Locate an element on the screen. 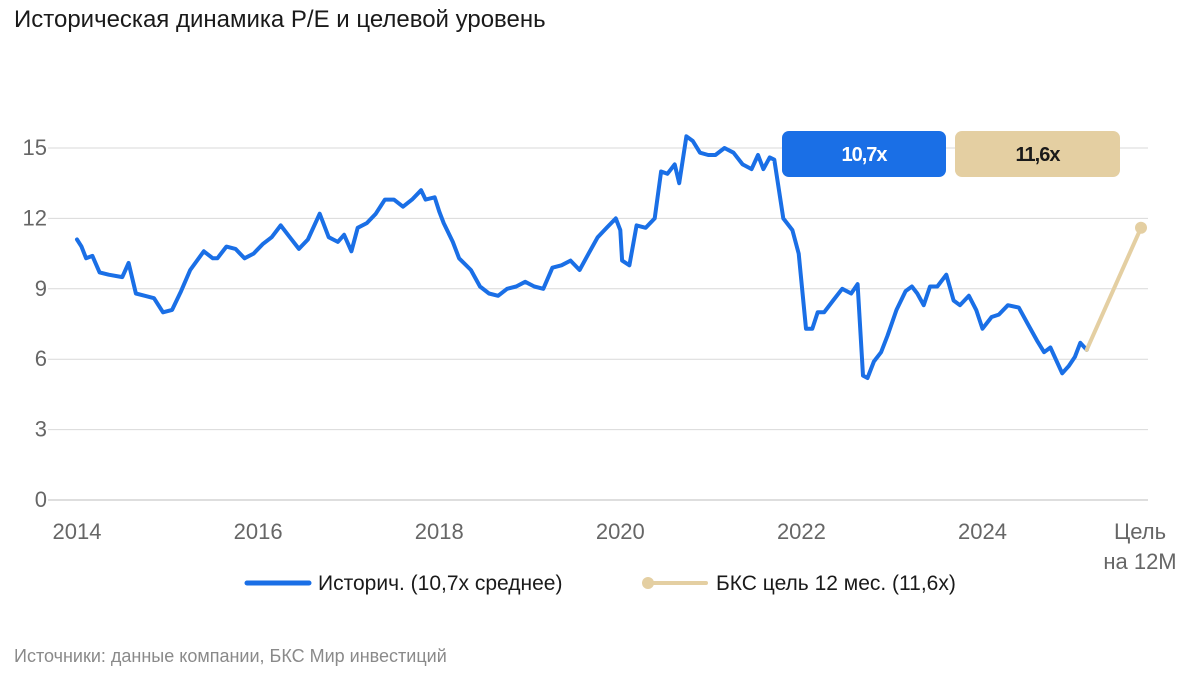  avg-badge-label: 10,7x is located at coordinates (864, 155).